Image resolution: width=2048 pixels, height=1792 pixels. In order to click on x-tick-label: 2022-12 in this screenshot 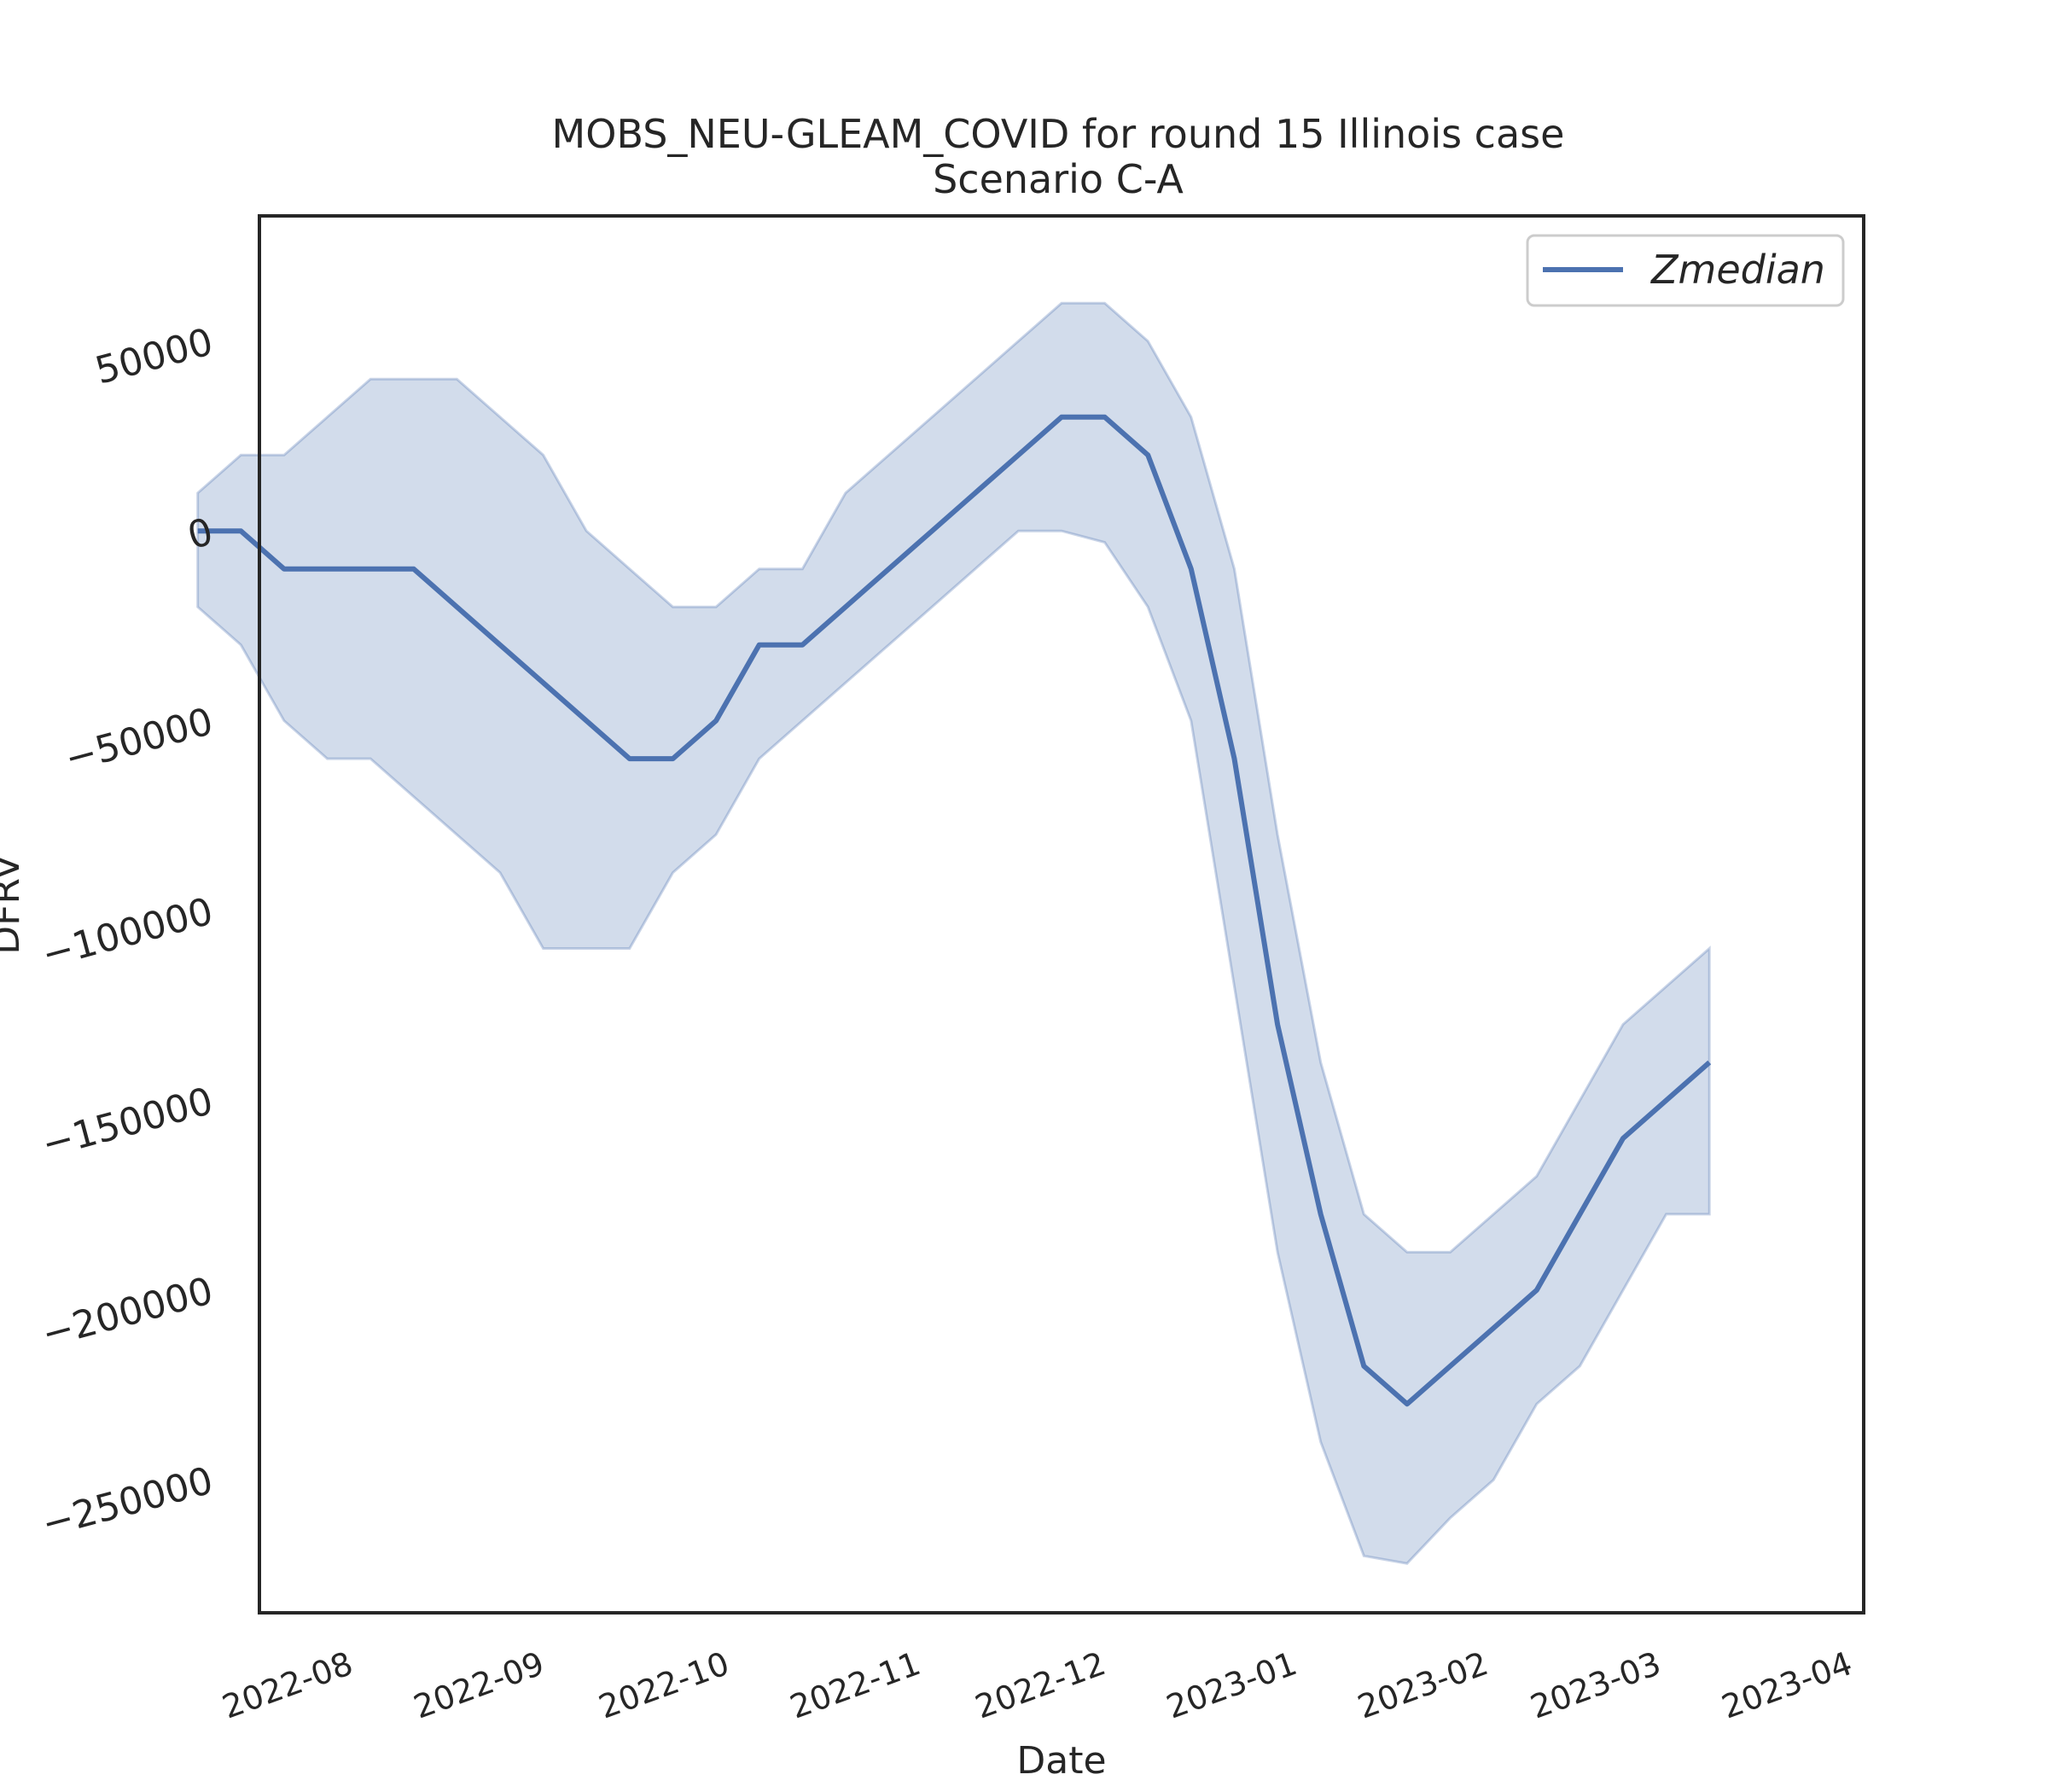, I will do `click(1040, 1685)`.